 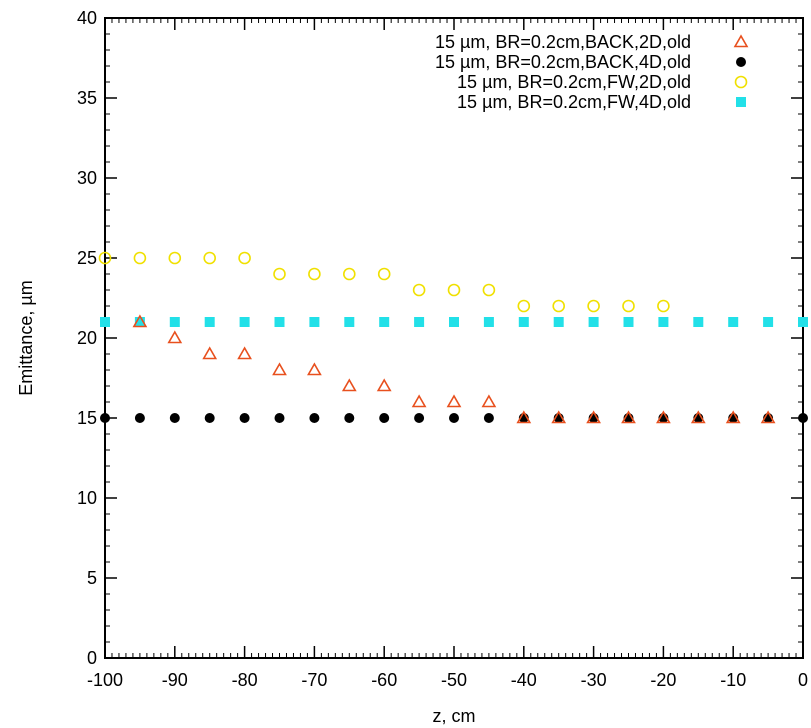 I want to click on y-axis-title: Emittance, µm, so click(x=26, y=337).